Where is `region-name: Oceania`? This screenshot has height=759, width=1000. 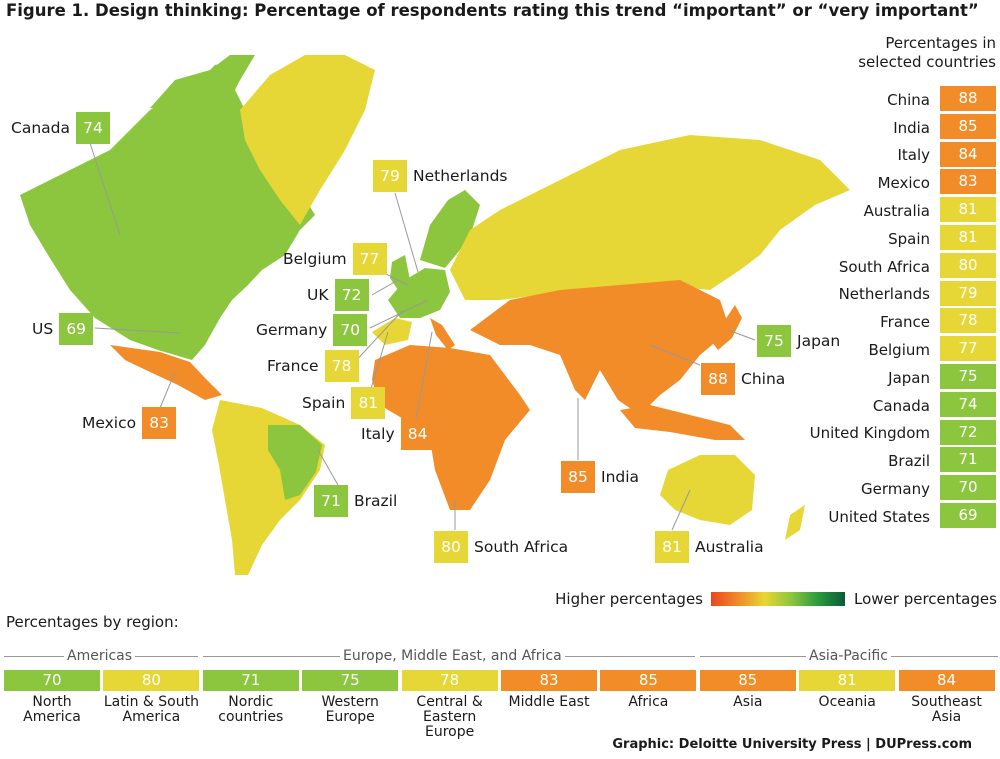
region-name: Oceania is located at coordinates (847, 702).